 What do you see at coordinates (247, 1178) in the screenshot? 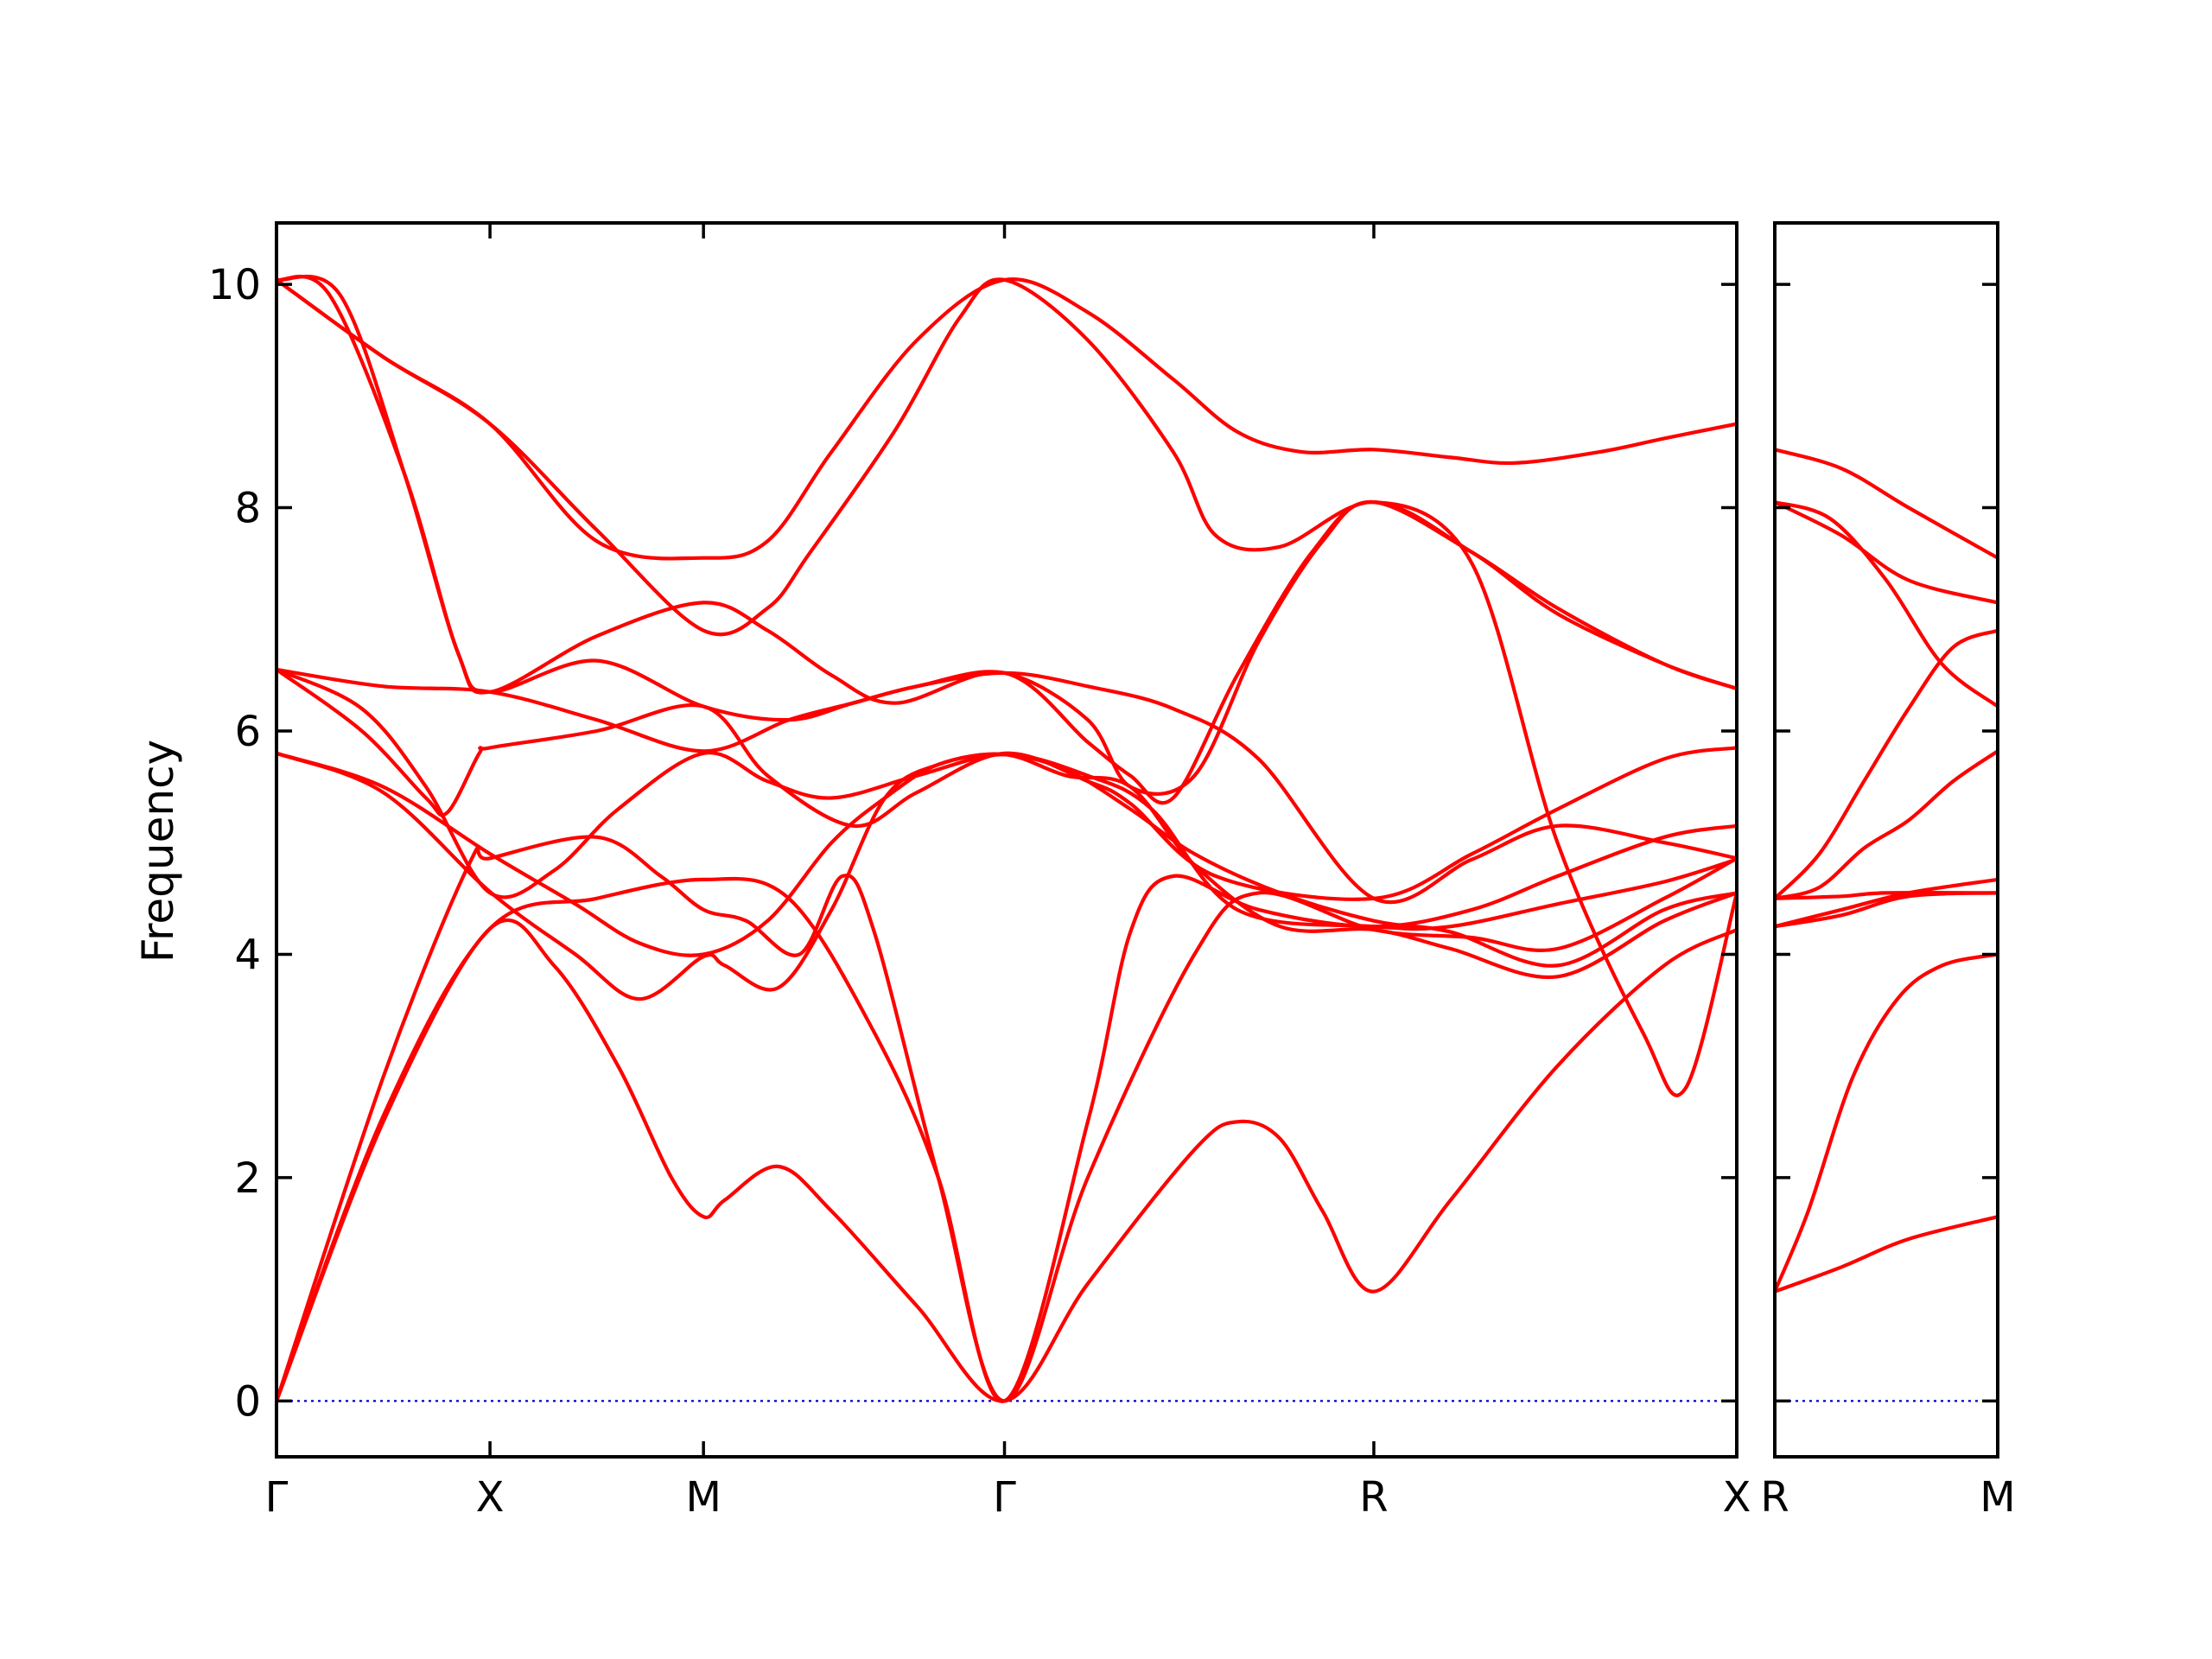
I see `y-tick-label: 2` at bounding box center [247, 1178].